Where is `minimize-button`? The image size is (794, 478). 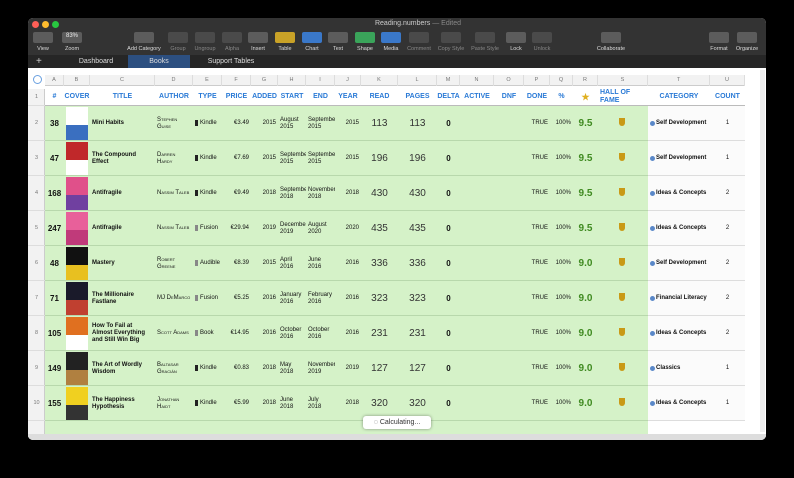 minimize-button is located at coordinates (45, 24).